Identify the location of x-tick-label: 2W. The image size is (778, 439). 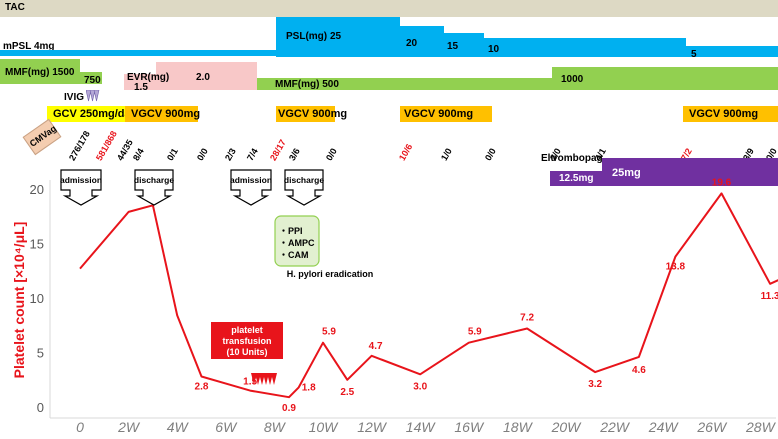
(129, 427).